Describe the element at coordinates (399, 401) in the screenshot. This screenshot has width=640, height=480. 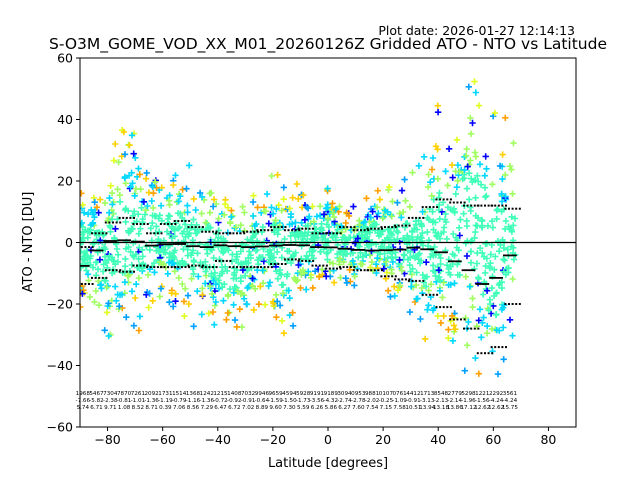
I see `bin-stat-mean: -1.09` at that location.